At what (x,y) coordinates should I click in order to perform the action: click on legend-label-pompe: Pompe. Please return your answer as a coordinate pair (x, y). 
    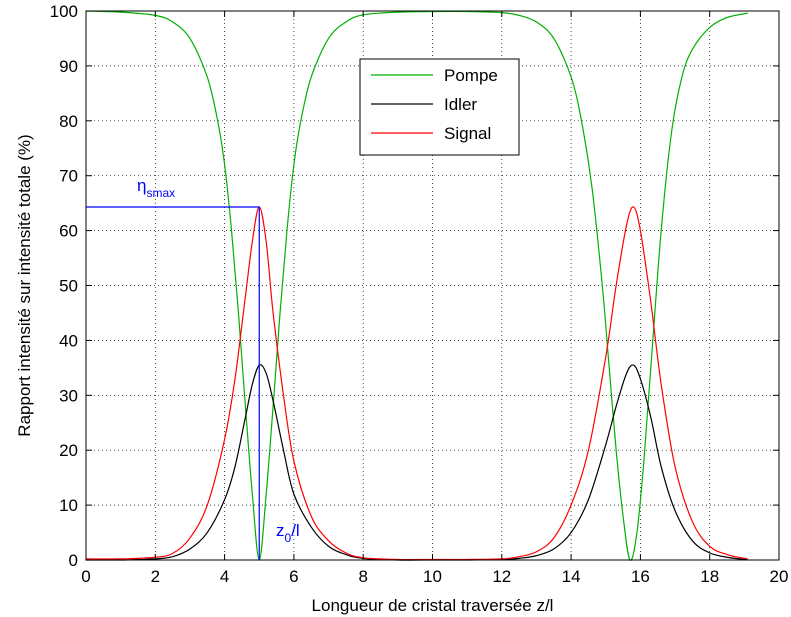
    Looking at the image, I should click on (471, 75).